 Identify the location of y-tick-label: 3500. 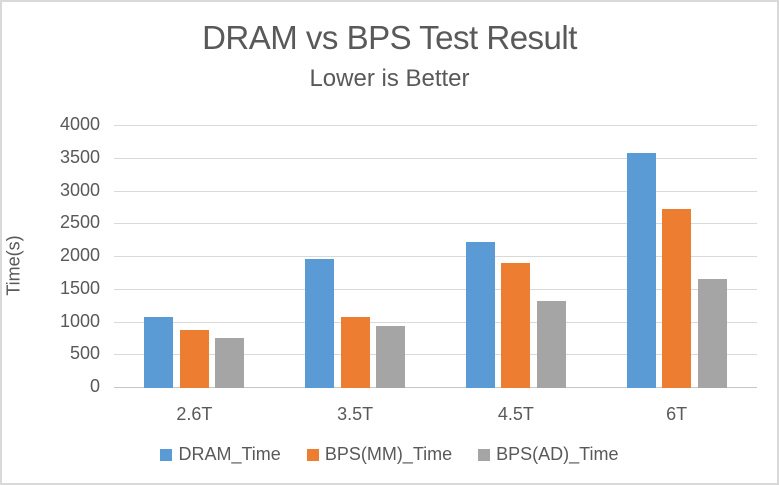
(79, 156).